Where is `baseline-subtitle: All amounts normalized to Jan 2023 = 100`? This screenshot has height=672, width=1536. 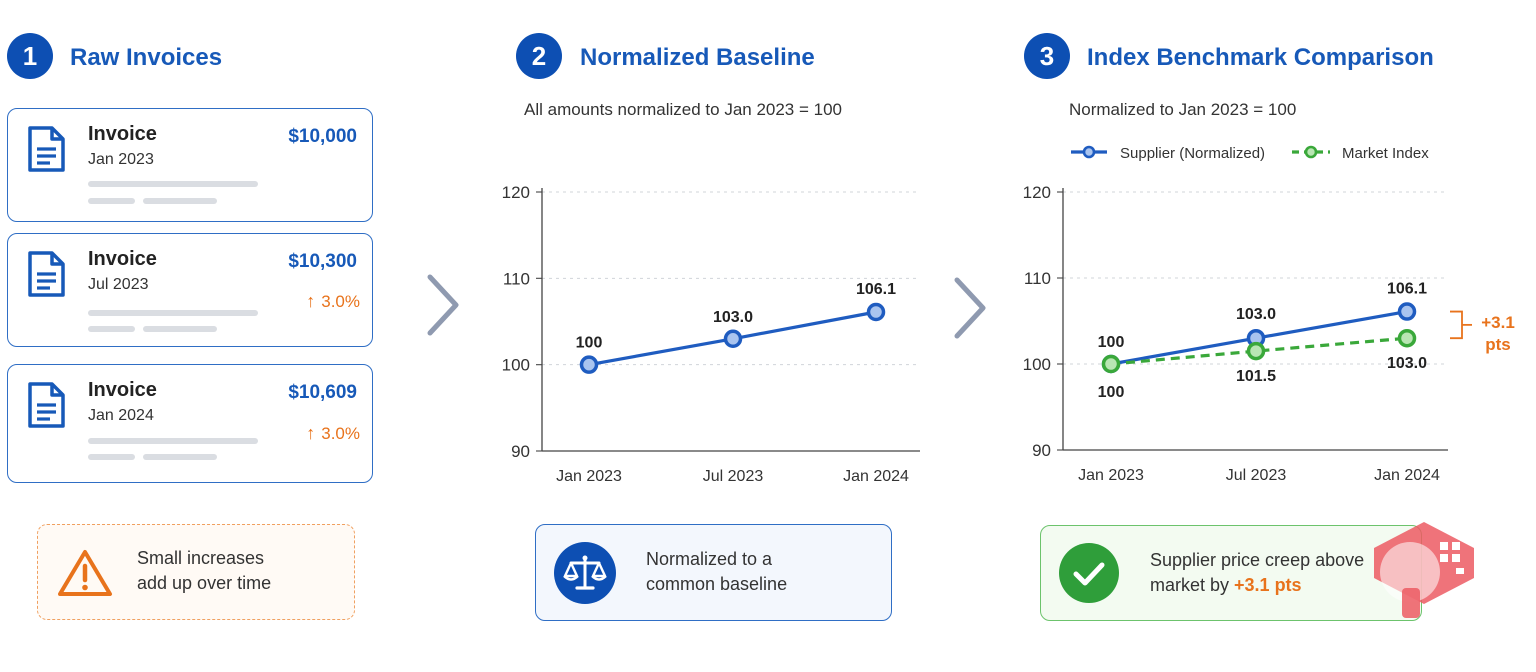 baseline-subtitle: All amounts normalized to Jan 2023 = 100 is located at coordinates (683, 109).